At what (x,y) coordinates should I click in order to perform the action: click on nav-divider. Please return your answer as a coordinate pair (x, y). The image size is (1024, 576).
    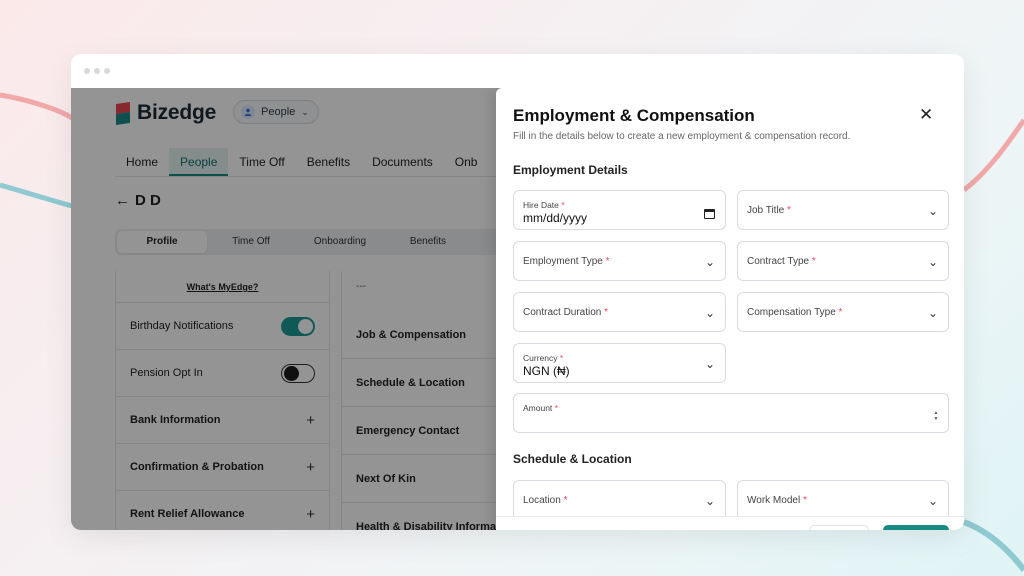
    Looking at the image, I should click on (325, 176).